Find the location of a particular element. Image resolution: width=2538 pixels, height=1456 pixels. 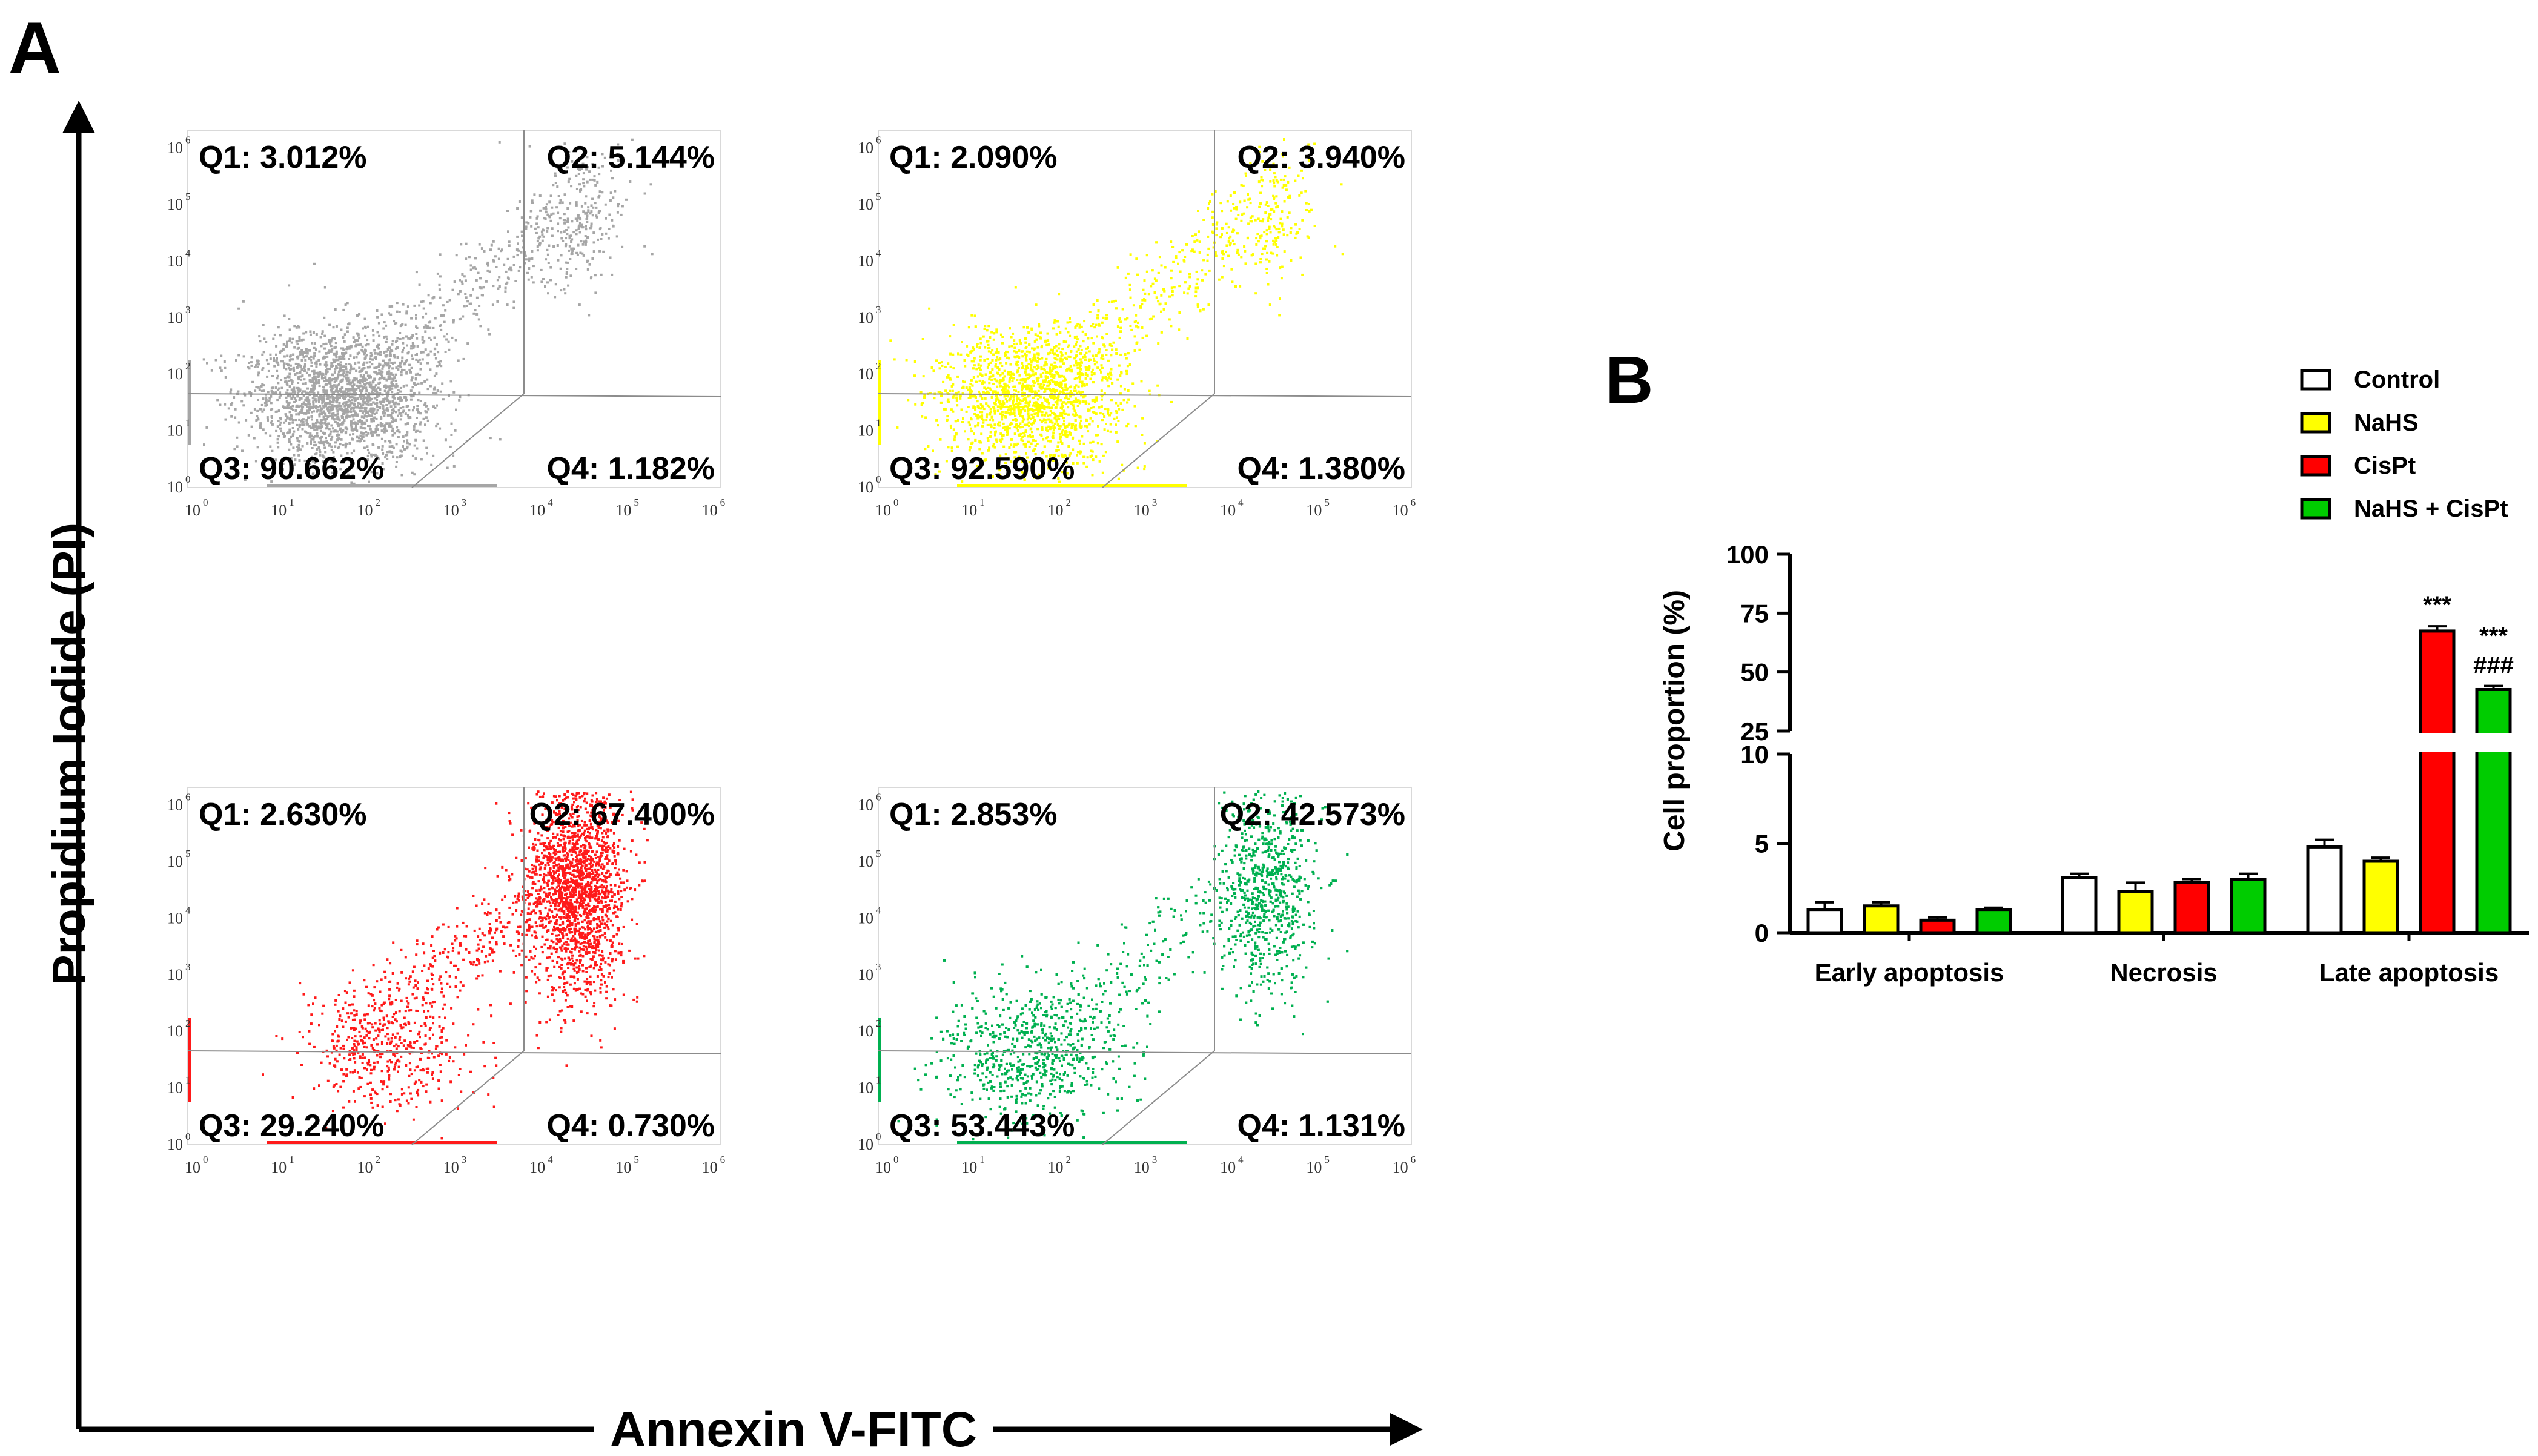

x-tick-exponent: 6 is located at coordinates (723, 502).